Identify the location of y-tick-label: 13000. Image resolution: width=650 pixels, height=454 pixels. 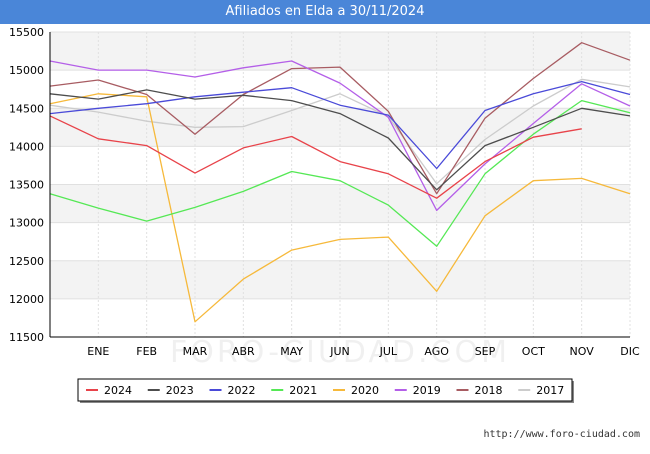
(26, 223).